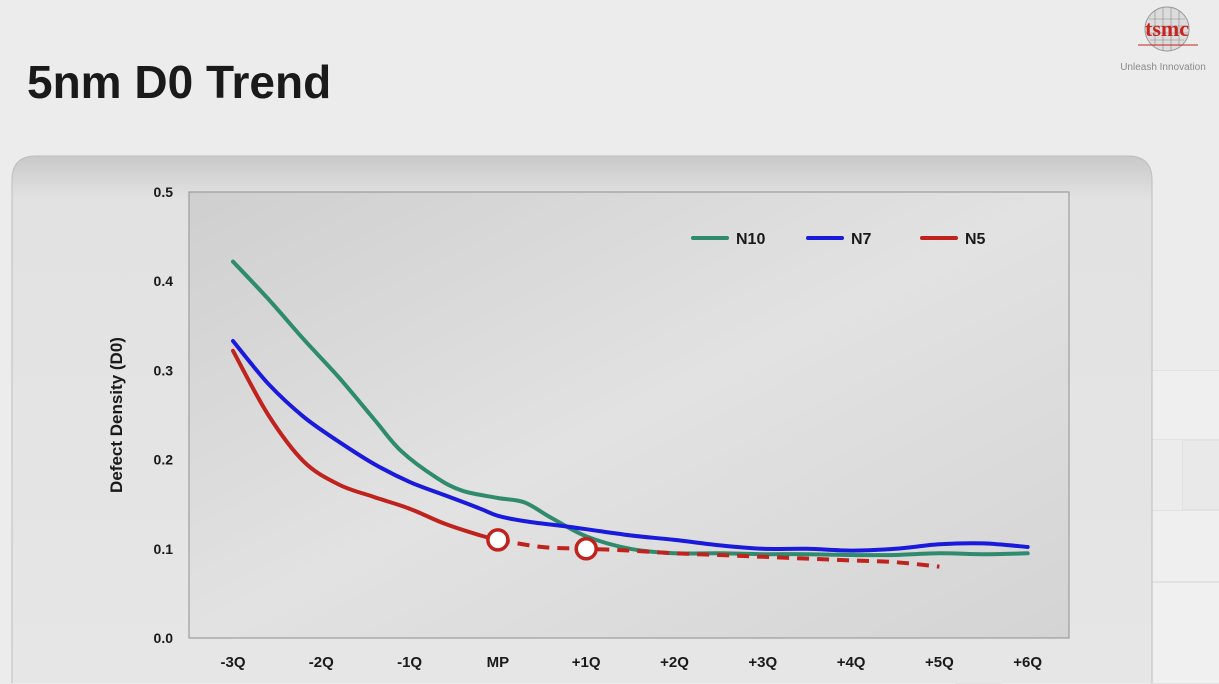 Image resolution: width=1219 pixels, height=684 pixels. I want to click on wafer-icon, so click(1167, 29).